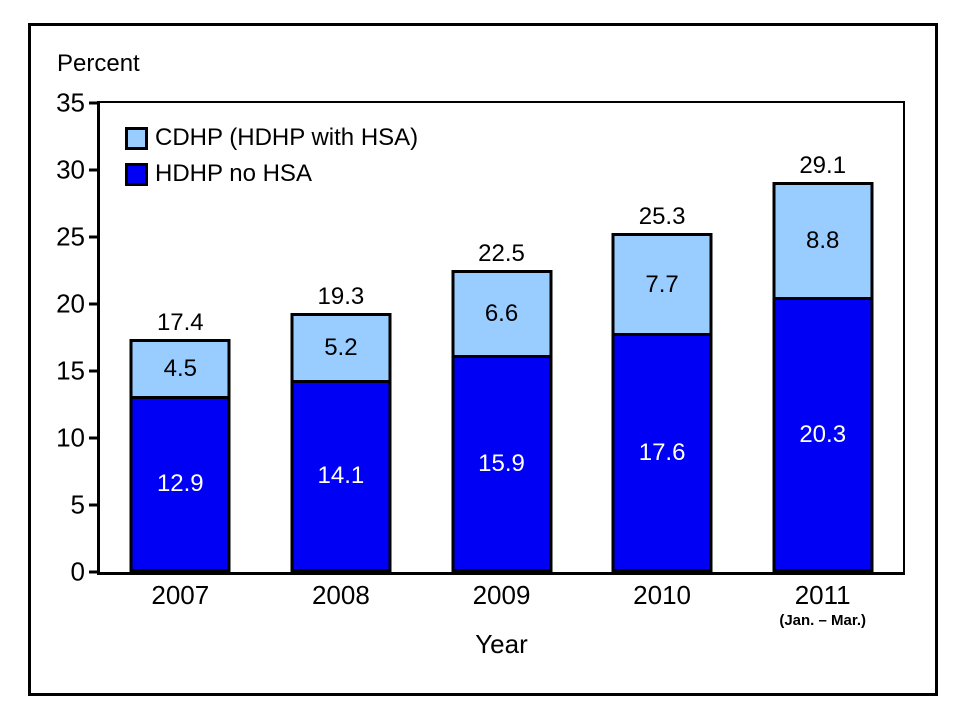  Describe the element at coordinates (823, 620) in the screenshot. I see `x-category-sublabel: (Jan. – Mar.)` at that location.